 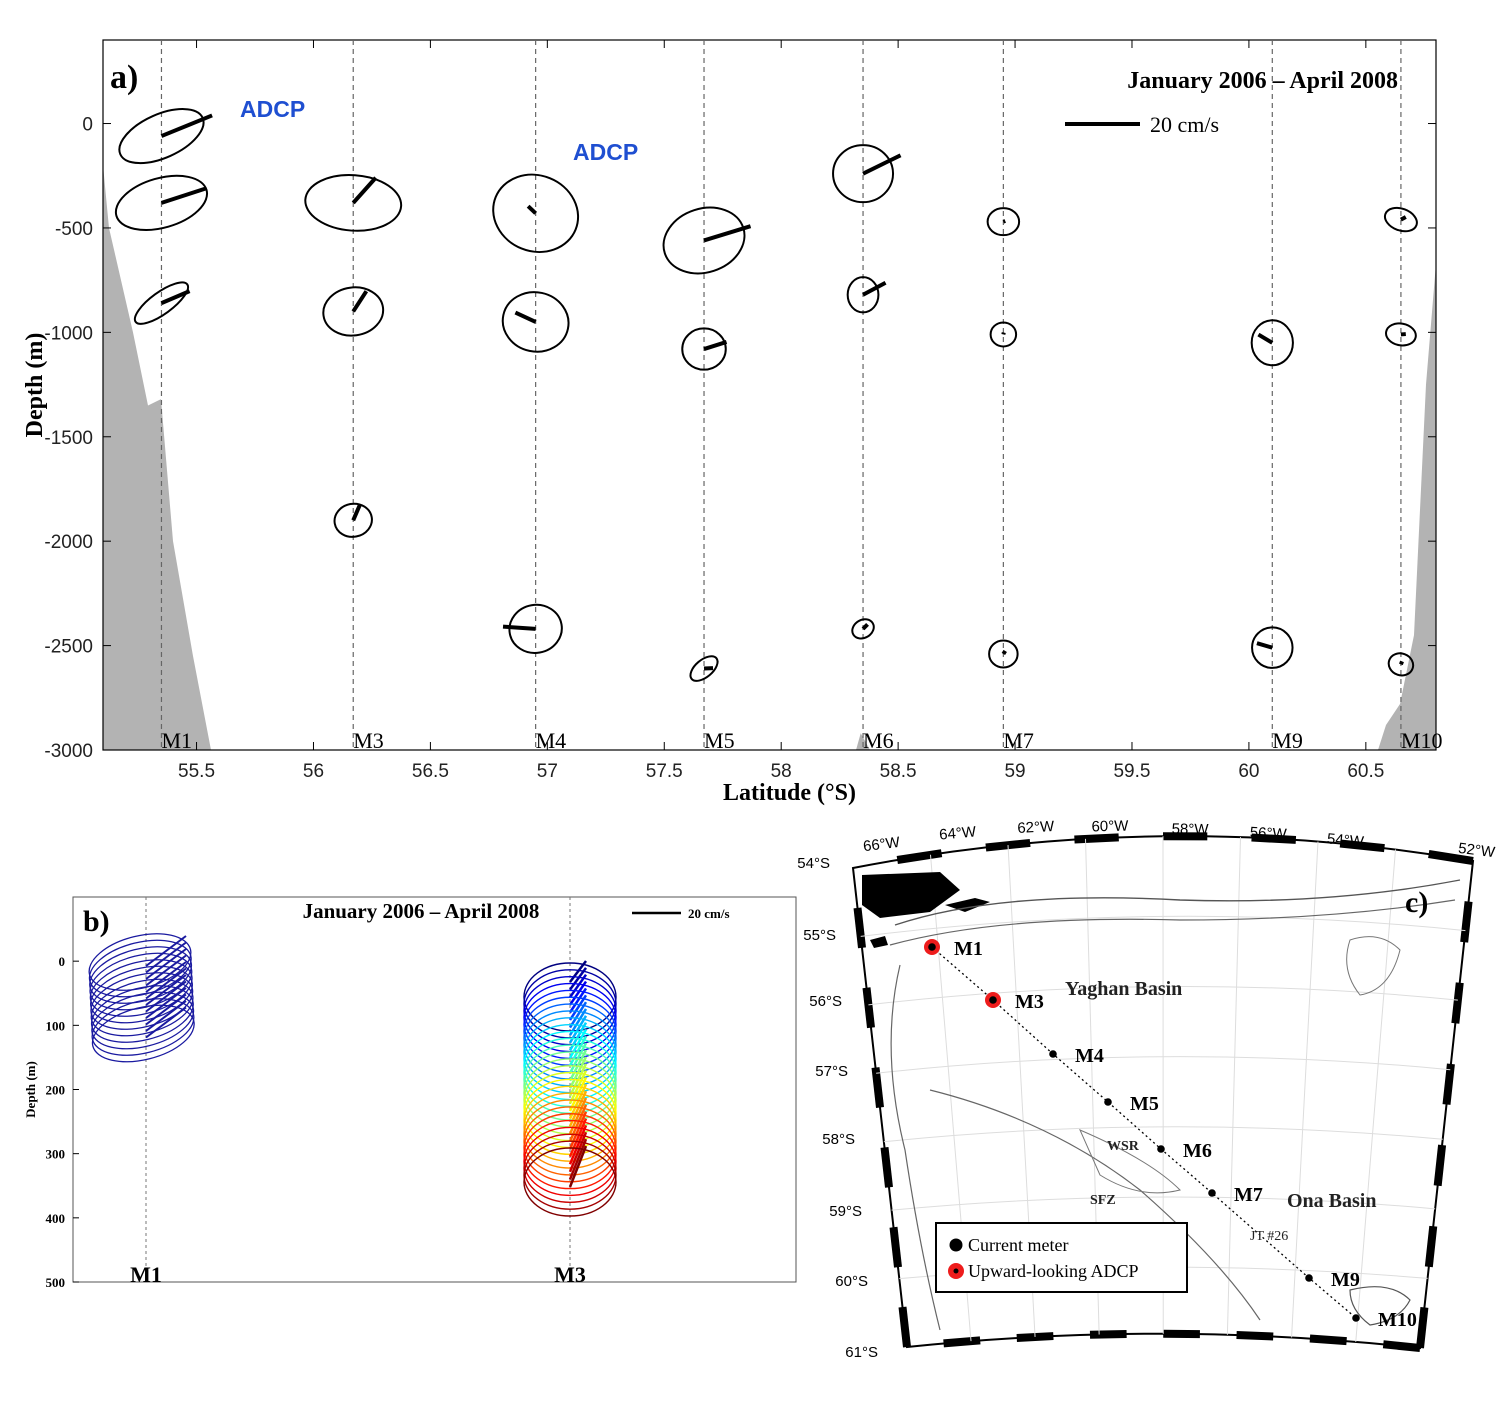 What do you see at coordinates (1123, 1146) in the screenshot?
I see `place-label: WSR` at bounding box center [1123, 1146].